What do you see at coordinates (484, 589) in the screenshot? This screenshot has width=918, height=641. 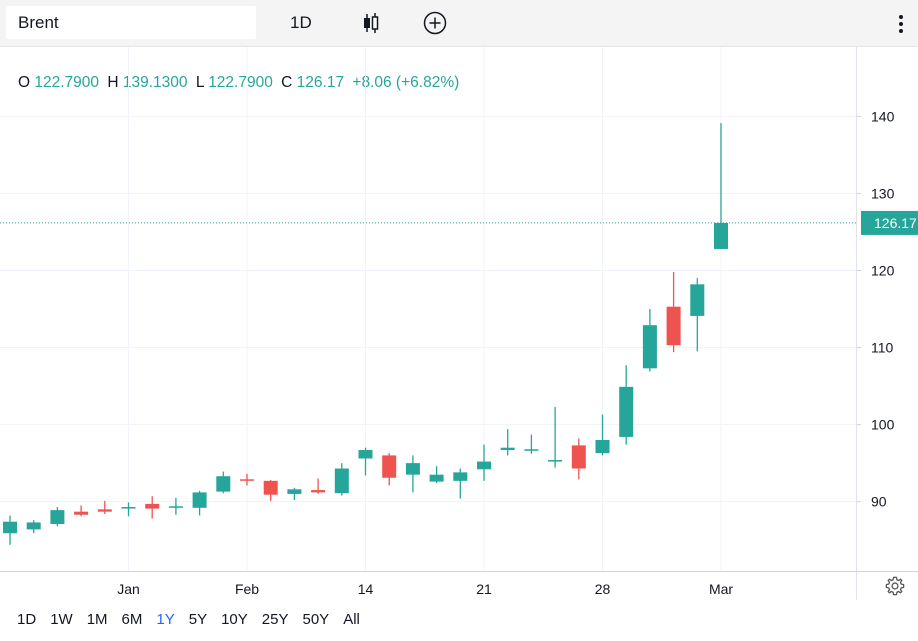 I see `x-tick-label: 21` at bounding box center [484, 589].